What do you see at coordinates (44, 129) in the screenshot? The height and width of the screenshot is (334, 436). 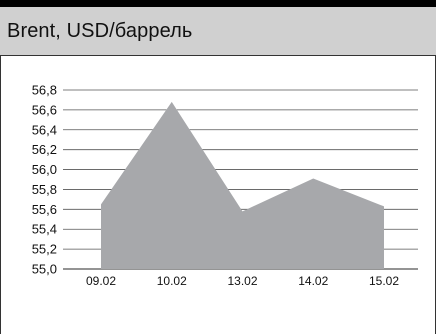 I see `y-tick-label: 56,4` at bounding box center [44, 129].